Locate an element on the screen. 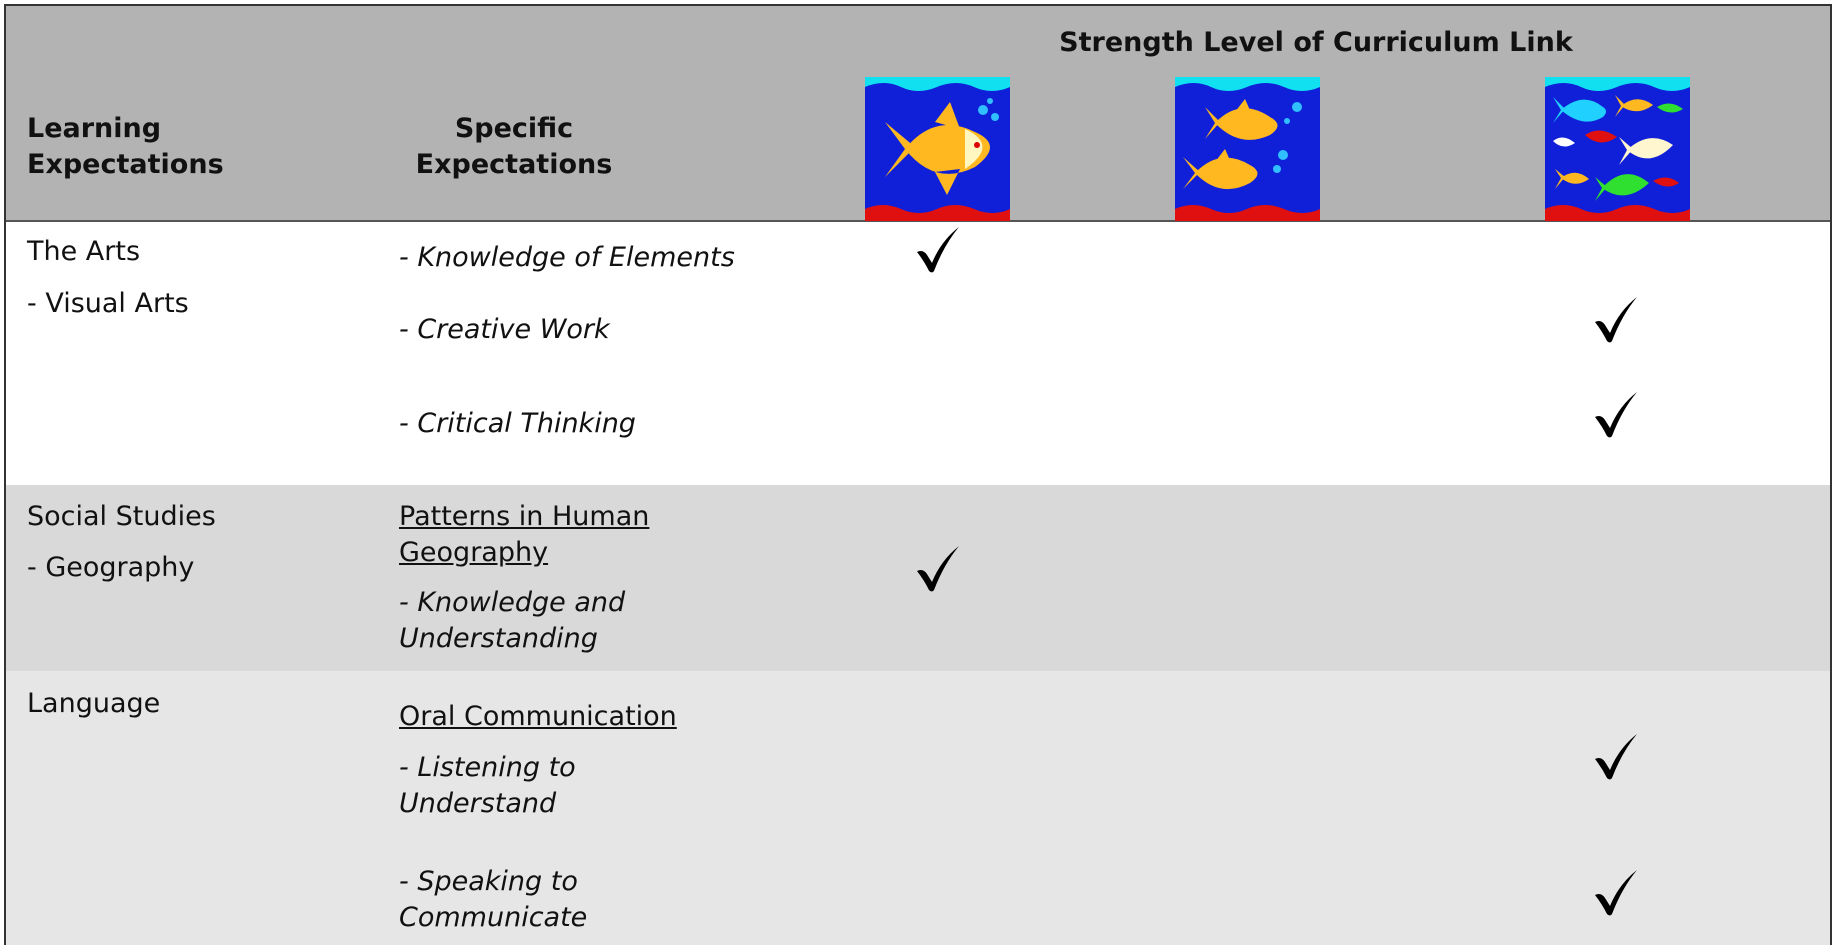 This screenshot has height=945, width=1834. column-header: Specific Expectations is located at coordinates (514, 146).